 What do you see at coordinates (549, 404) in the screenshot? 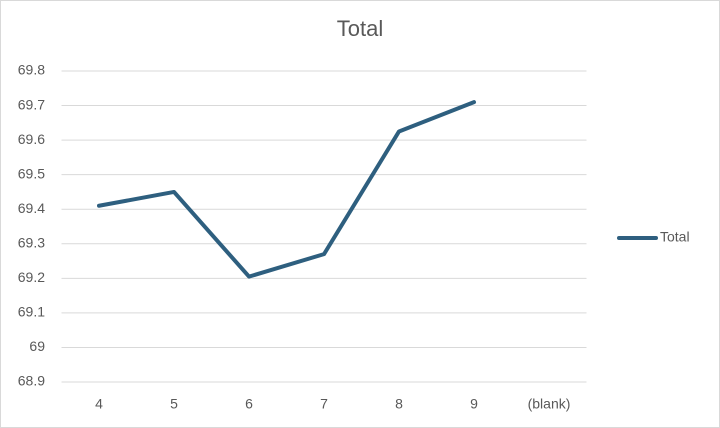
I see `x-tick-label: (blank)` at bounding box center [549, 404].